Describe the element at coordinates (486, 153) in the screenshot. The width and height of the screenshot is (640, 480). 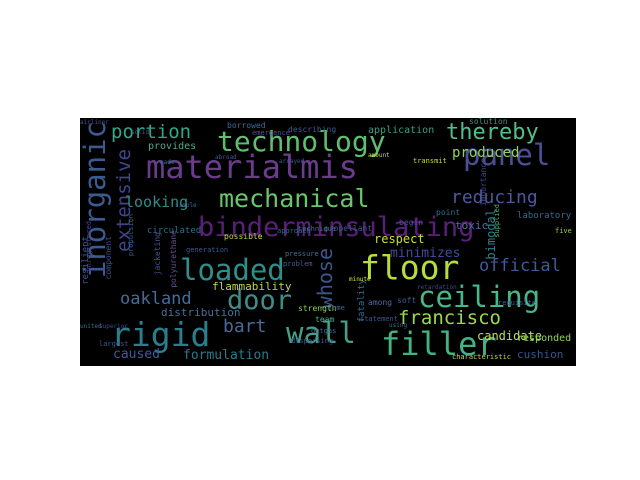
I see `word-produced: produced` at that location.